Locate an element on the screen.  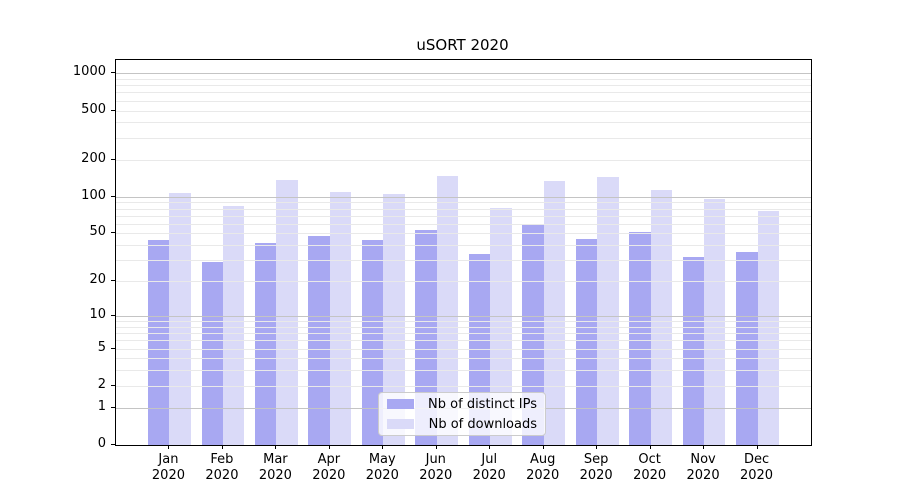
x-tick-label-aug: Aug 2020 is located at coordinates (543, 467).